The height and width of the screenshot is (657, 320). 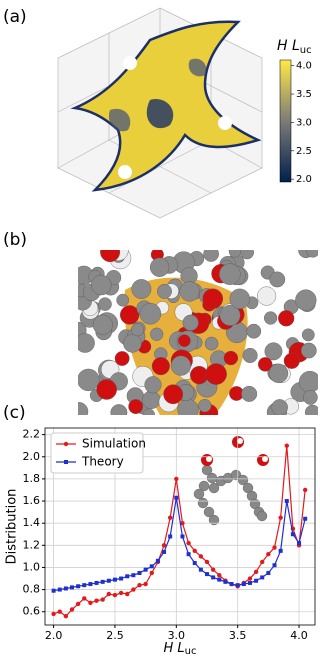 What do you see at coordinates (288, 46) in the screenshot?
I see `colorbar-label-main: H L` at bounding box center [288, 46].